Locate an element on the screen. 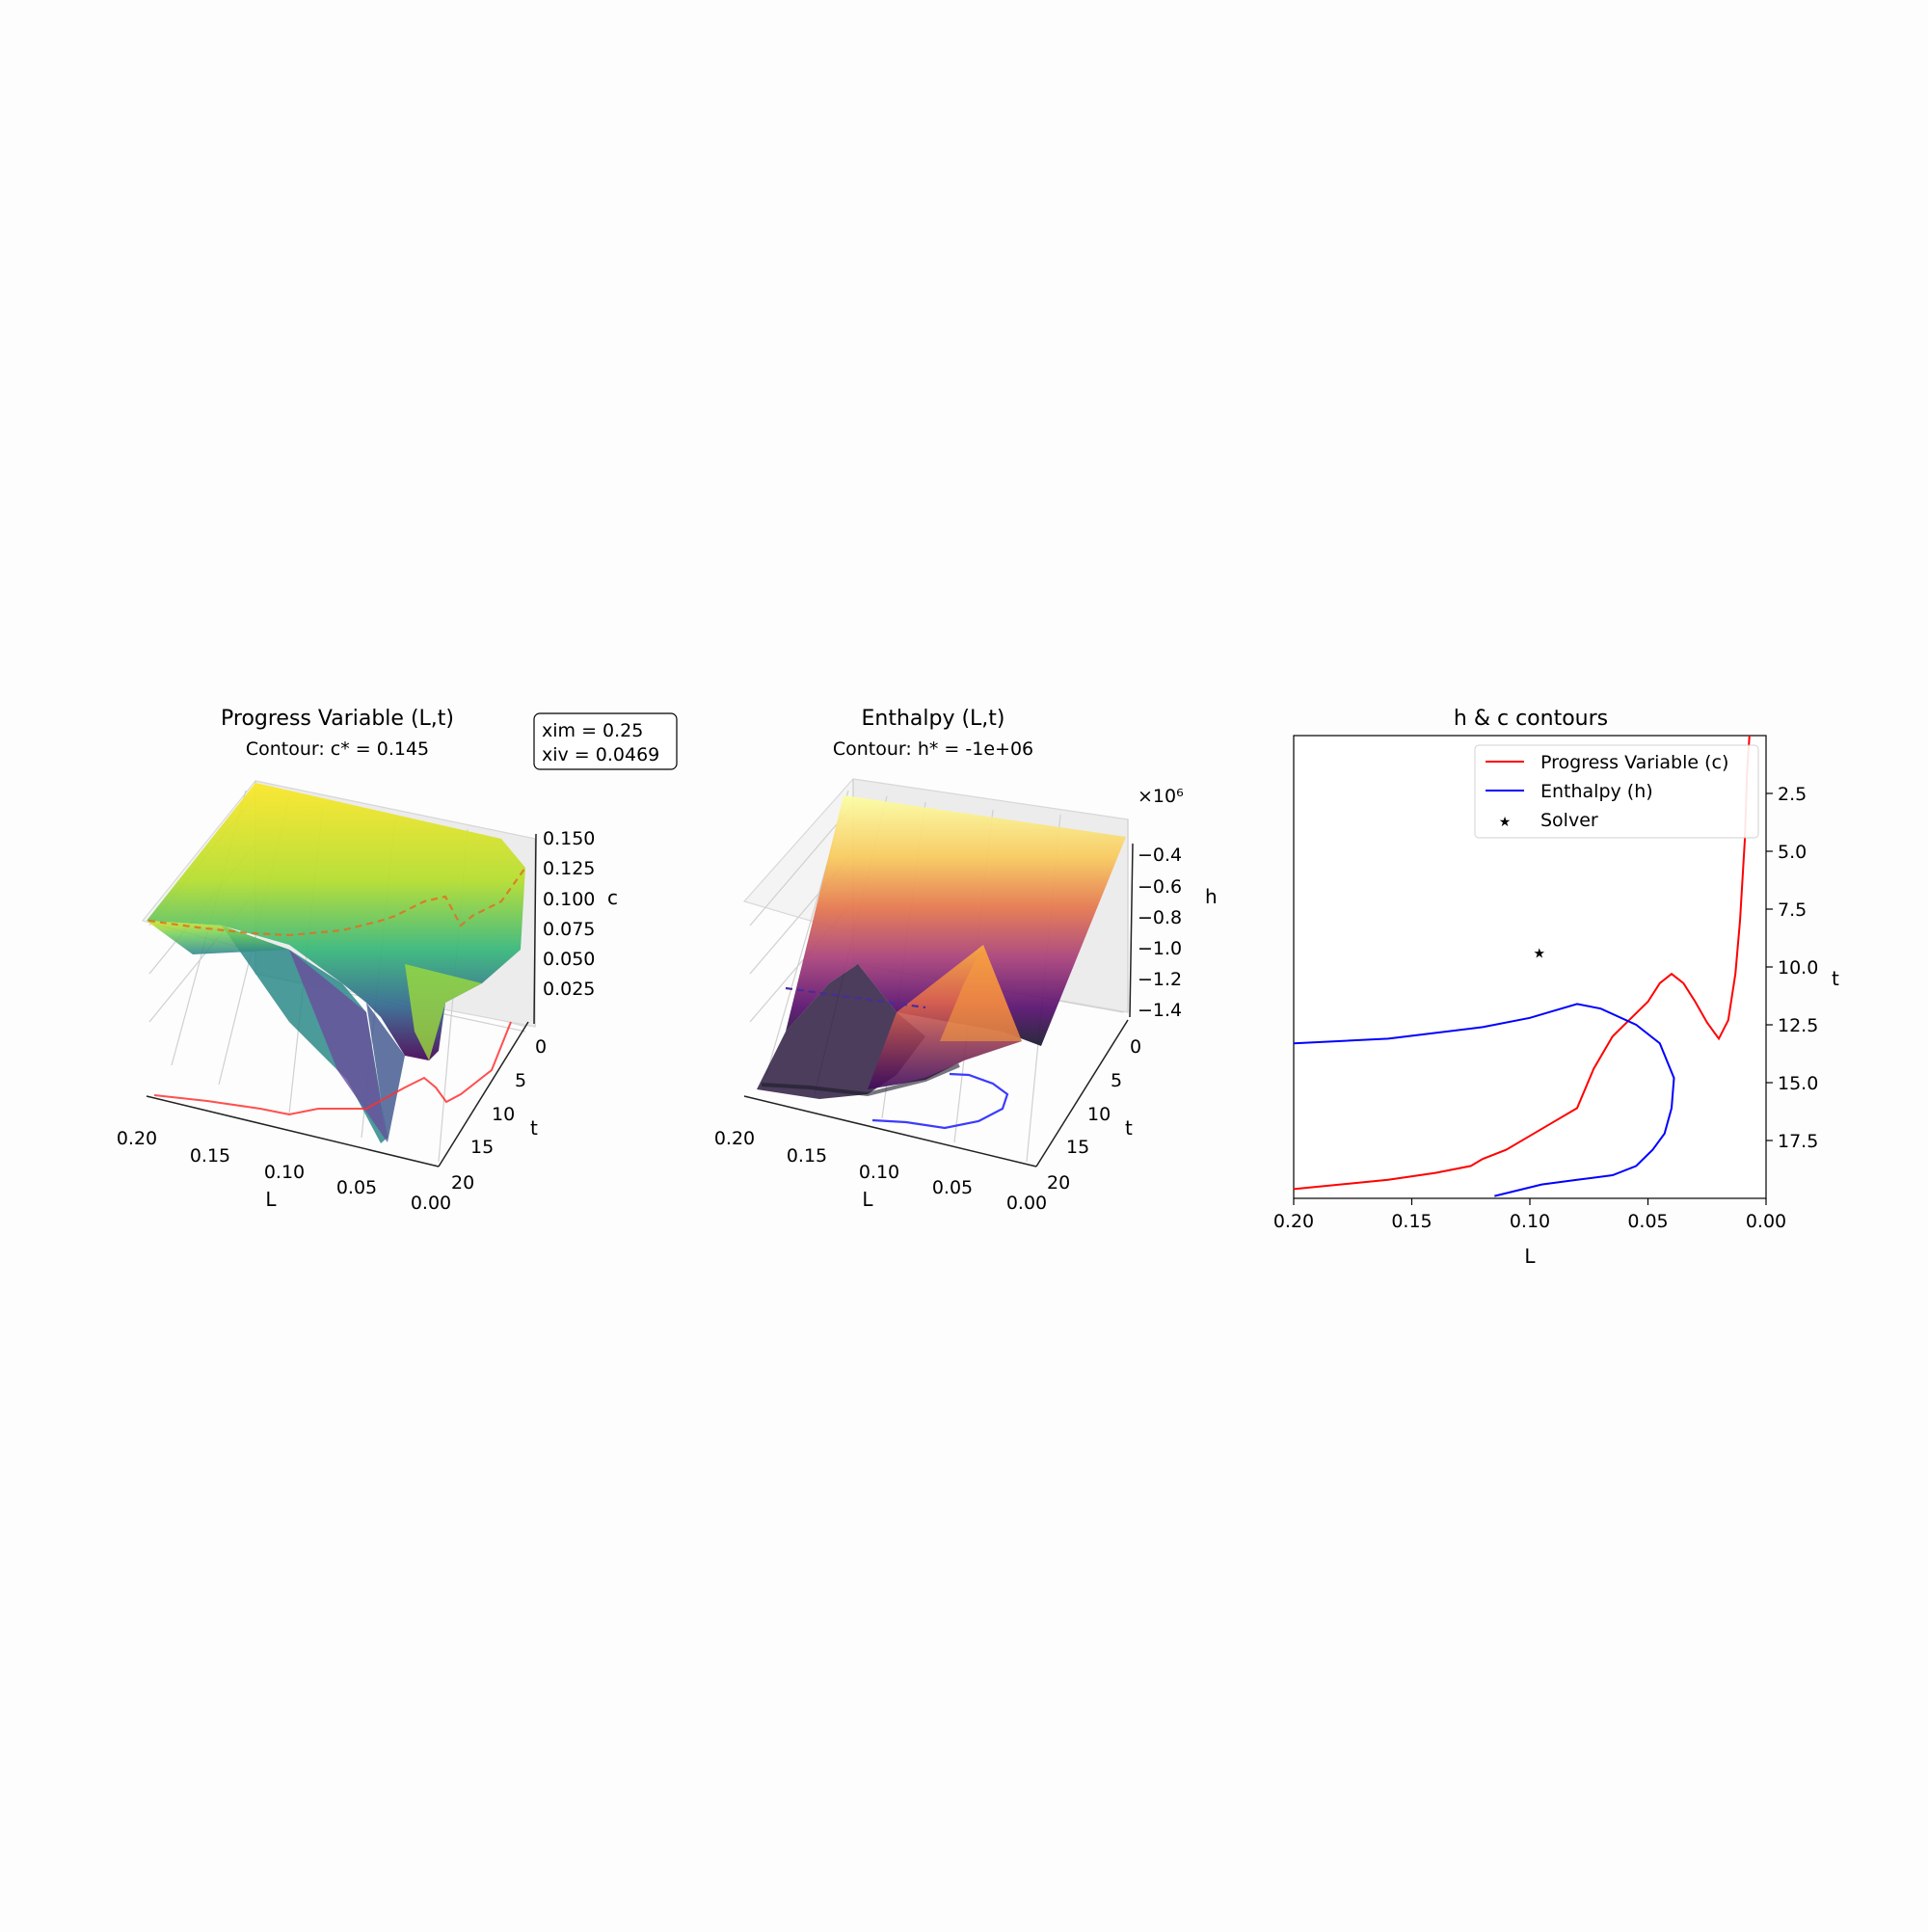 The height and width of the screenshot is (1932, 1928). panel2-subtitle: Contour: h* = -1e+06 is located at coordinates (933, 749).